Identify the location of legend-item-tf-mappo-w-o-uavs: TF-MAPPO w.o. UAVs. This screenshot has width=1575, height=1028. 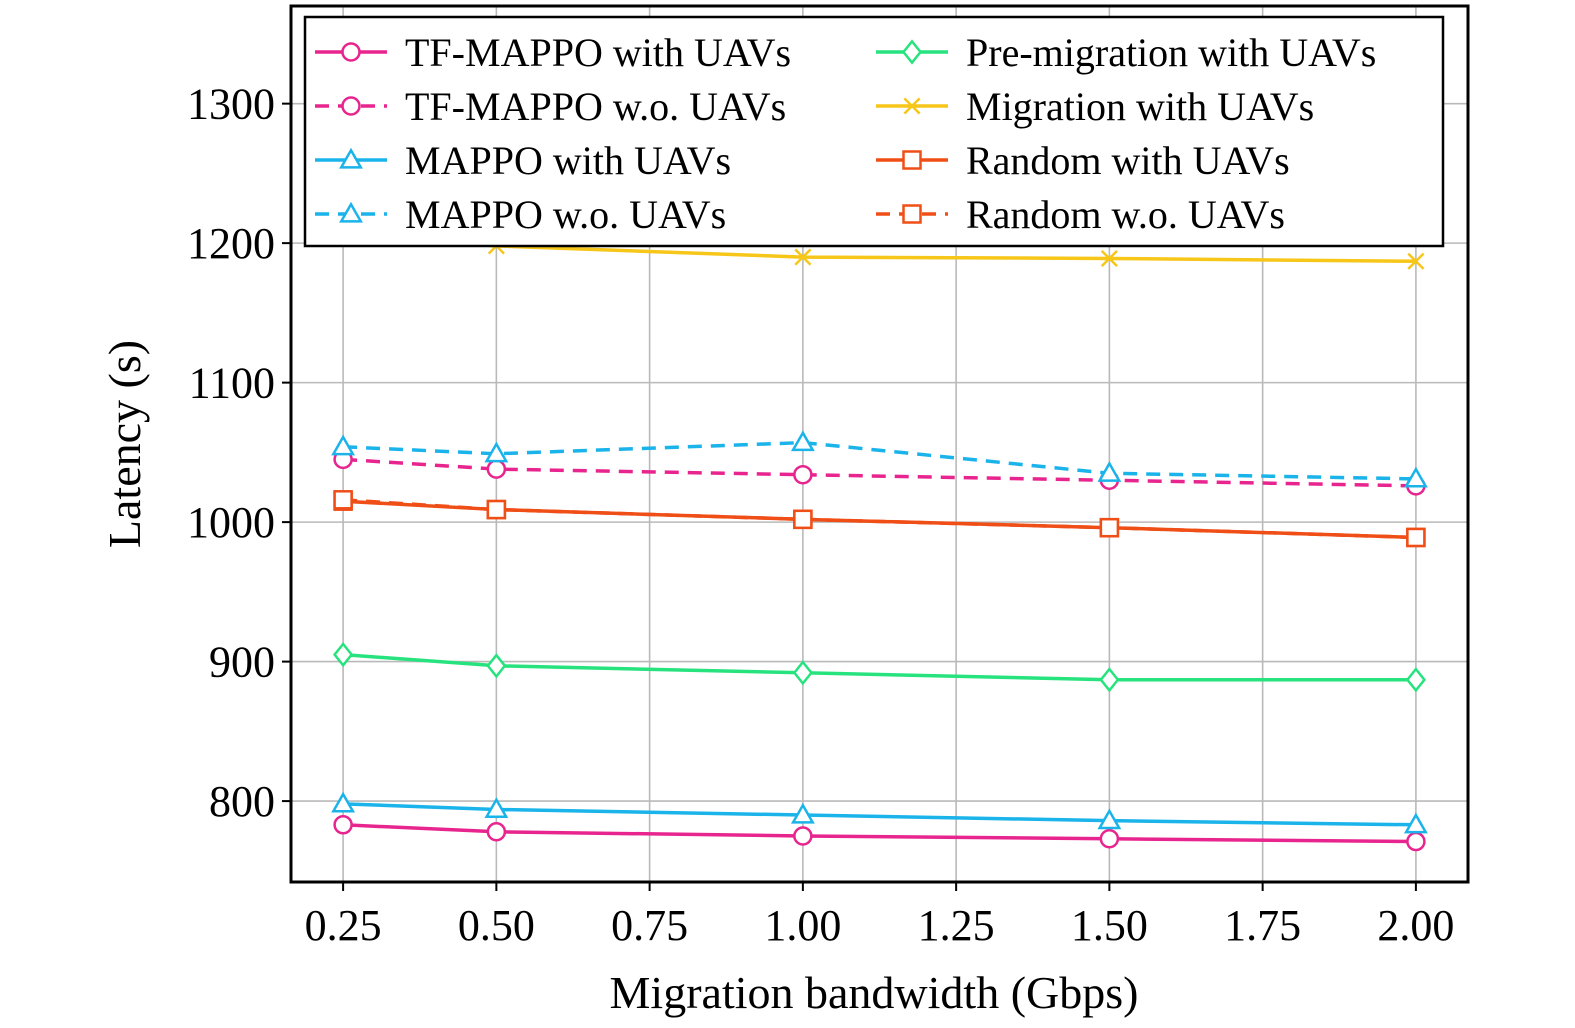
(550, 106).